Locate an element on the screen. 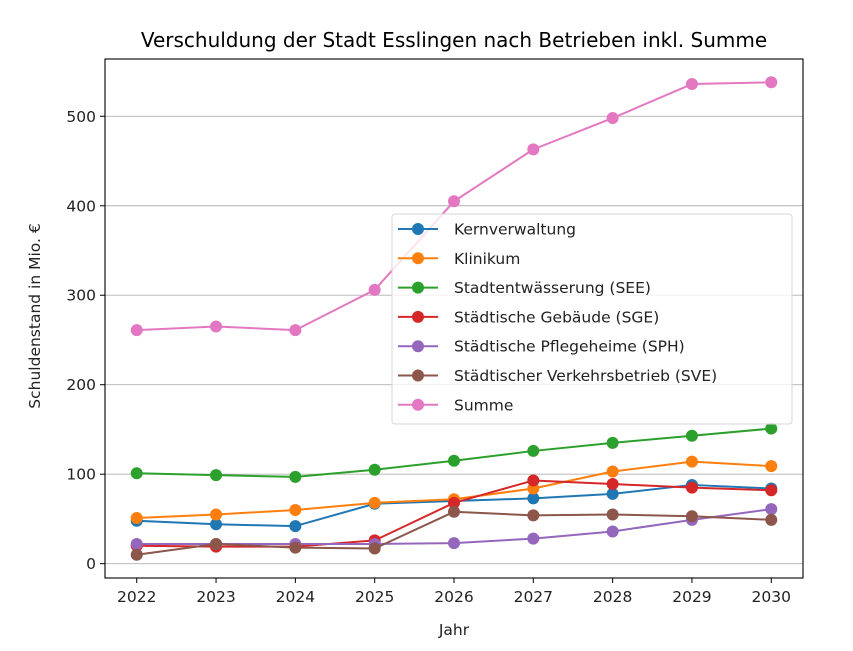  y-tick-label: 0 is located at coordinates (91, 564).